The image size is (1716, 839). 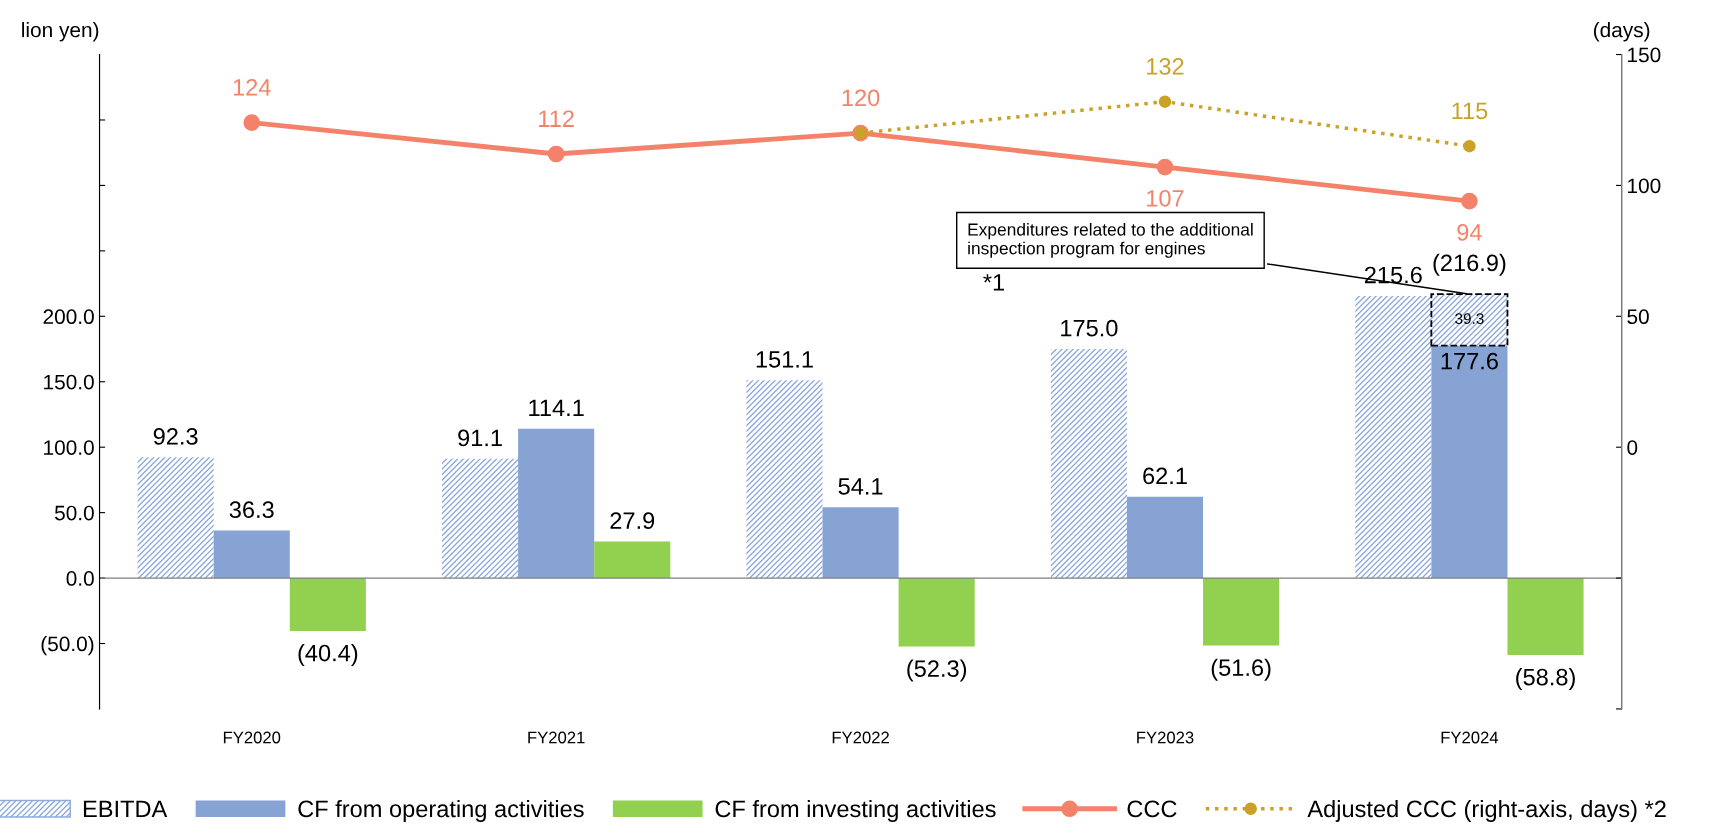 I want to click on x-tick-label: FY2023, so click(x=1165, y=737).